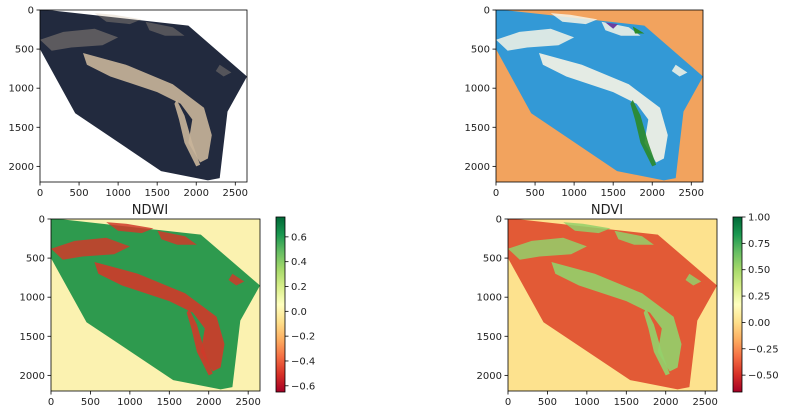  Describe the element at coordinates (295, 304) in the screenshot. I see `ndwi-colorbar: 0.6 0.4 0.2 0.0 −0.2 −0.4 −0.6` at that location.